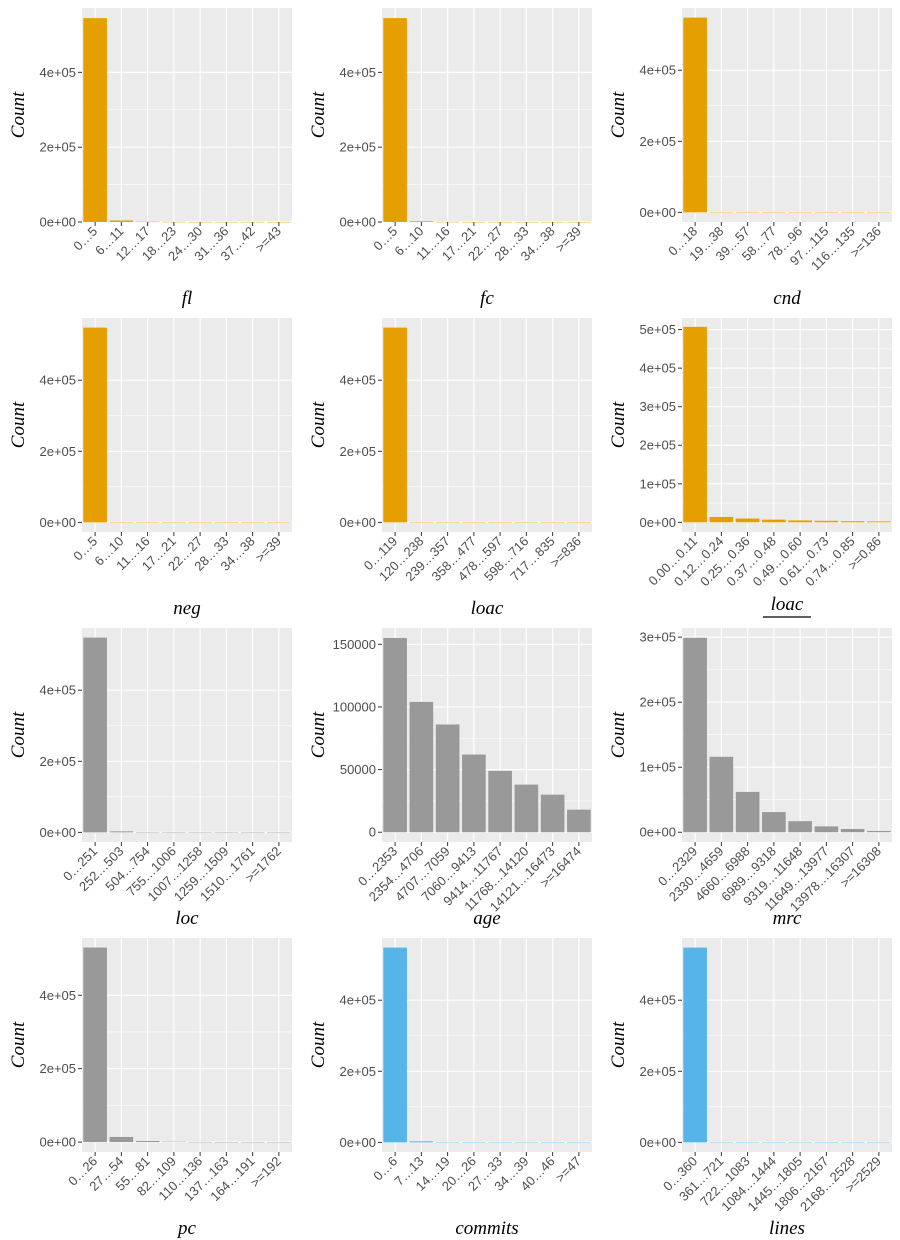 The image size is (900, 1240). I want to click on x-axis-title: cnd, so click(787, 298).